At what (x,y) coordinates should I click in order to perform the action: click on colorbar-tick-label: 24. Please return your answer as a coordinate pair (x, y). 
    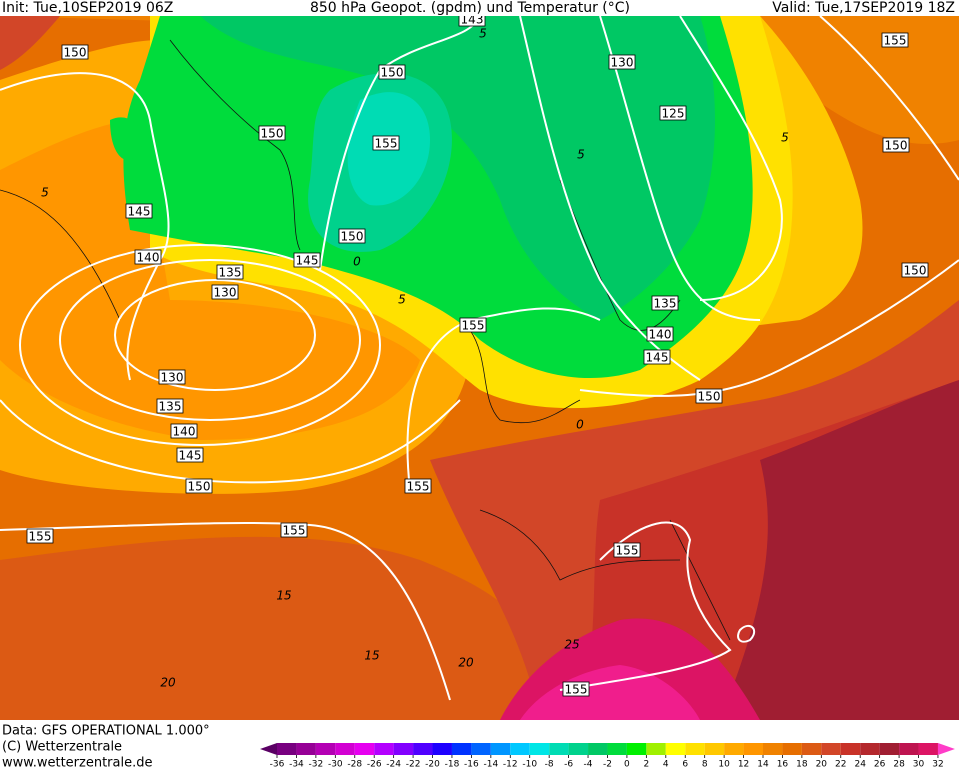
    Looking at the image, I should click on (860, 765).